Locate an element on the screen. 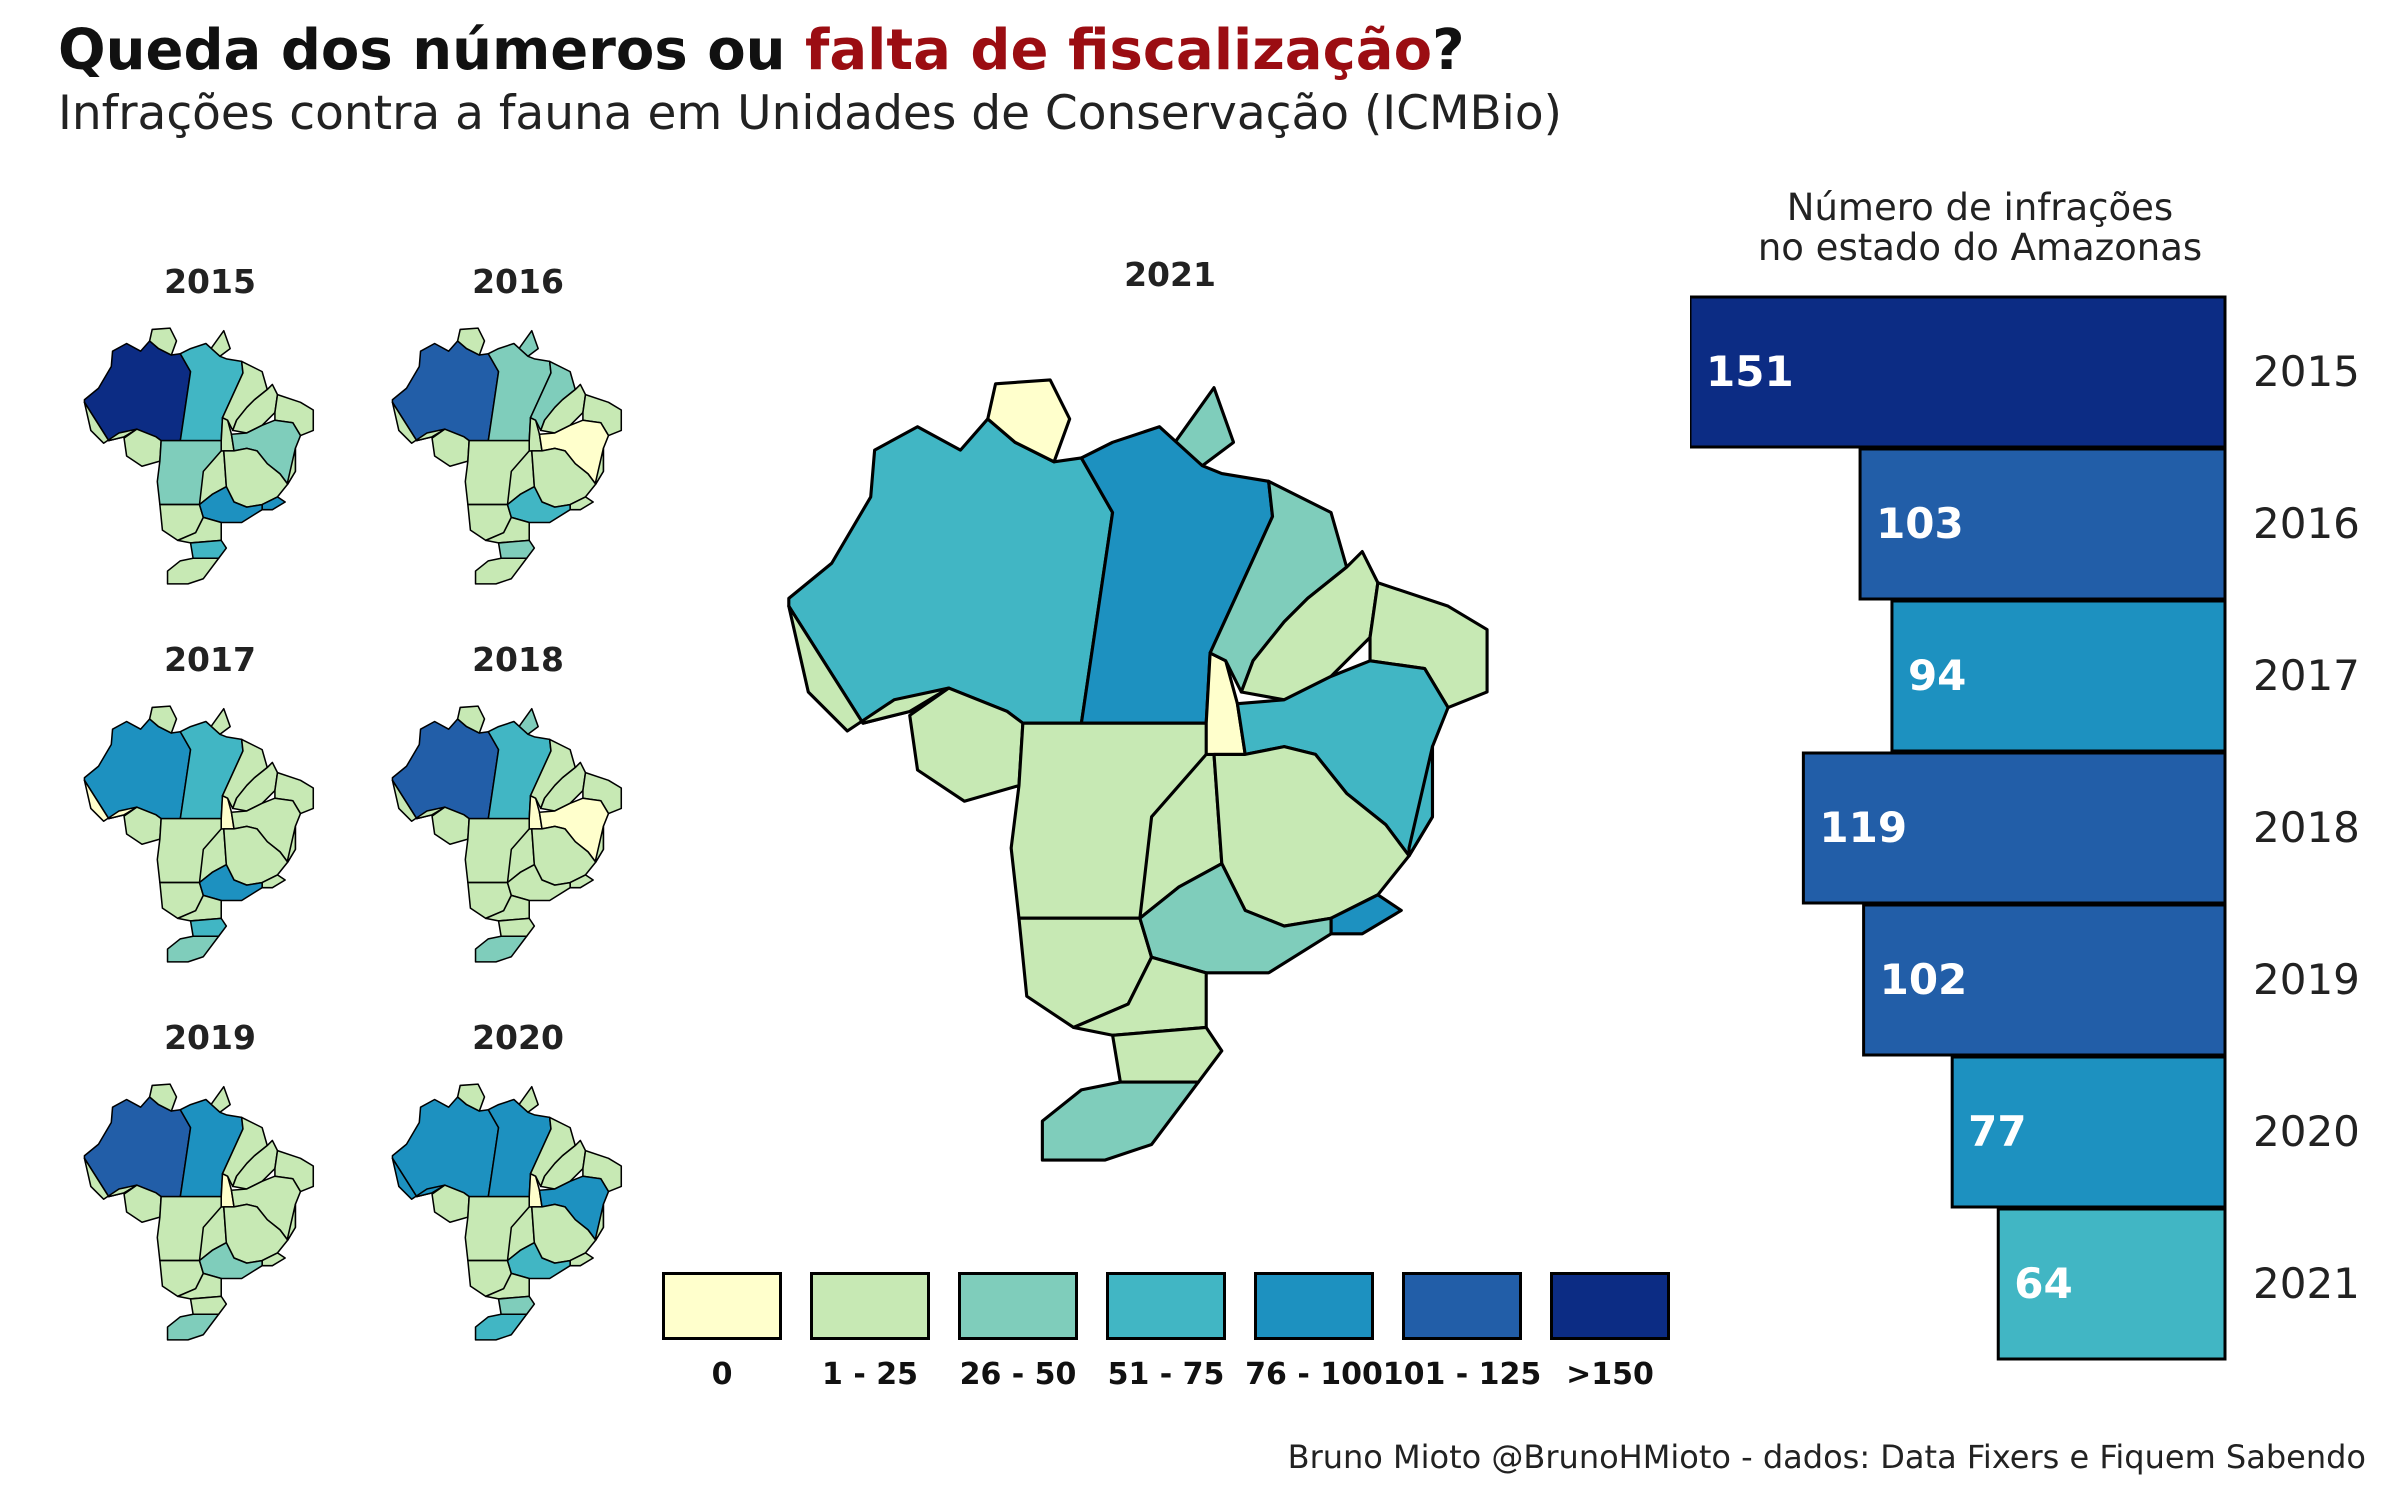 The image size is (2400, 1500). bar-category-label: 2015 is located at coordinates (2306, 371).